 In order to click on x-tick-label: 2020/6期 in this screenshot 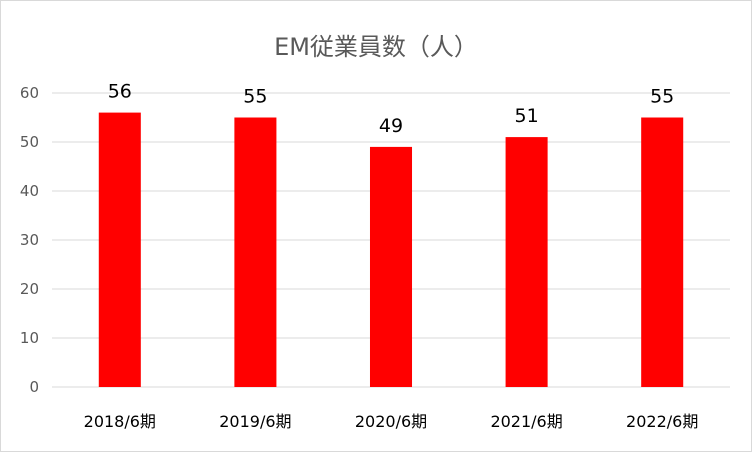, I will do `click(391, 421)`.